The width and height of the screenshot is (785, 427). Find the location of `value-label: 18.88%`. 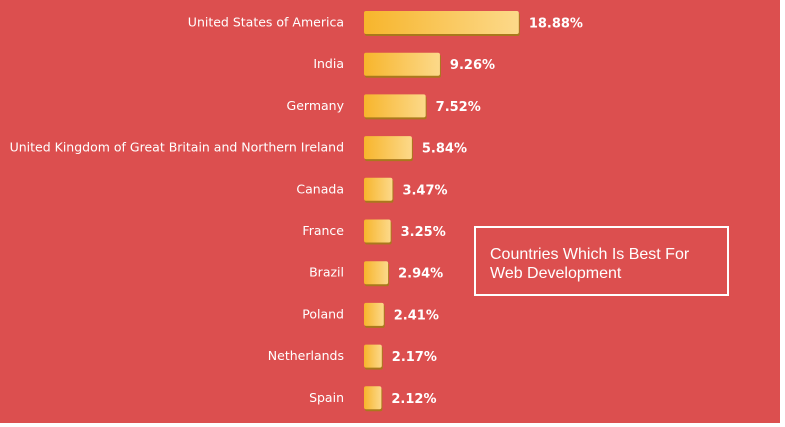

value-label: 18.88% is located at coordinates (556, 24).